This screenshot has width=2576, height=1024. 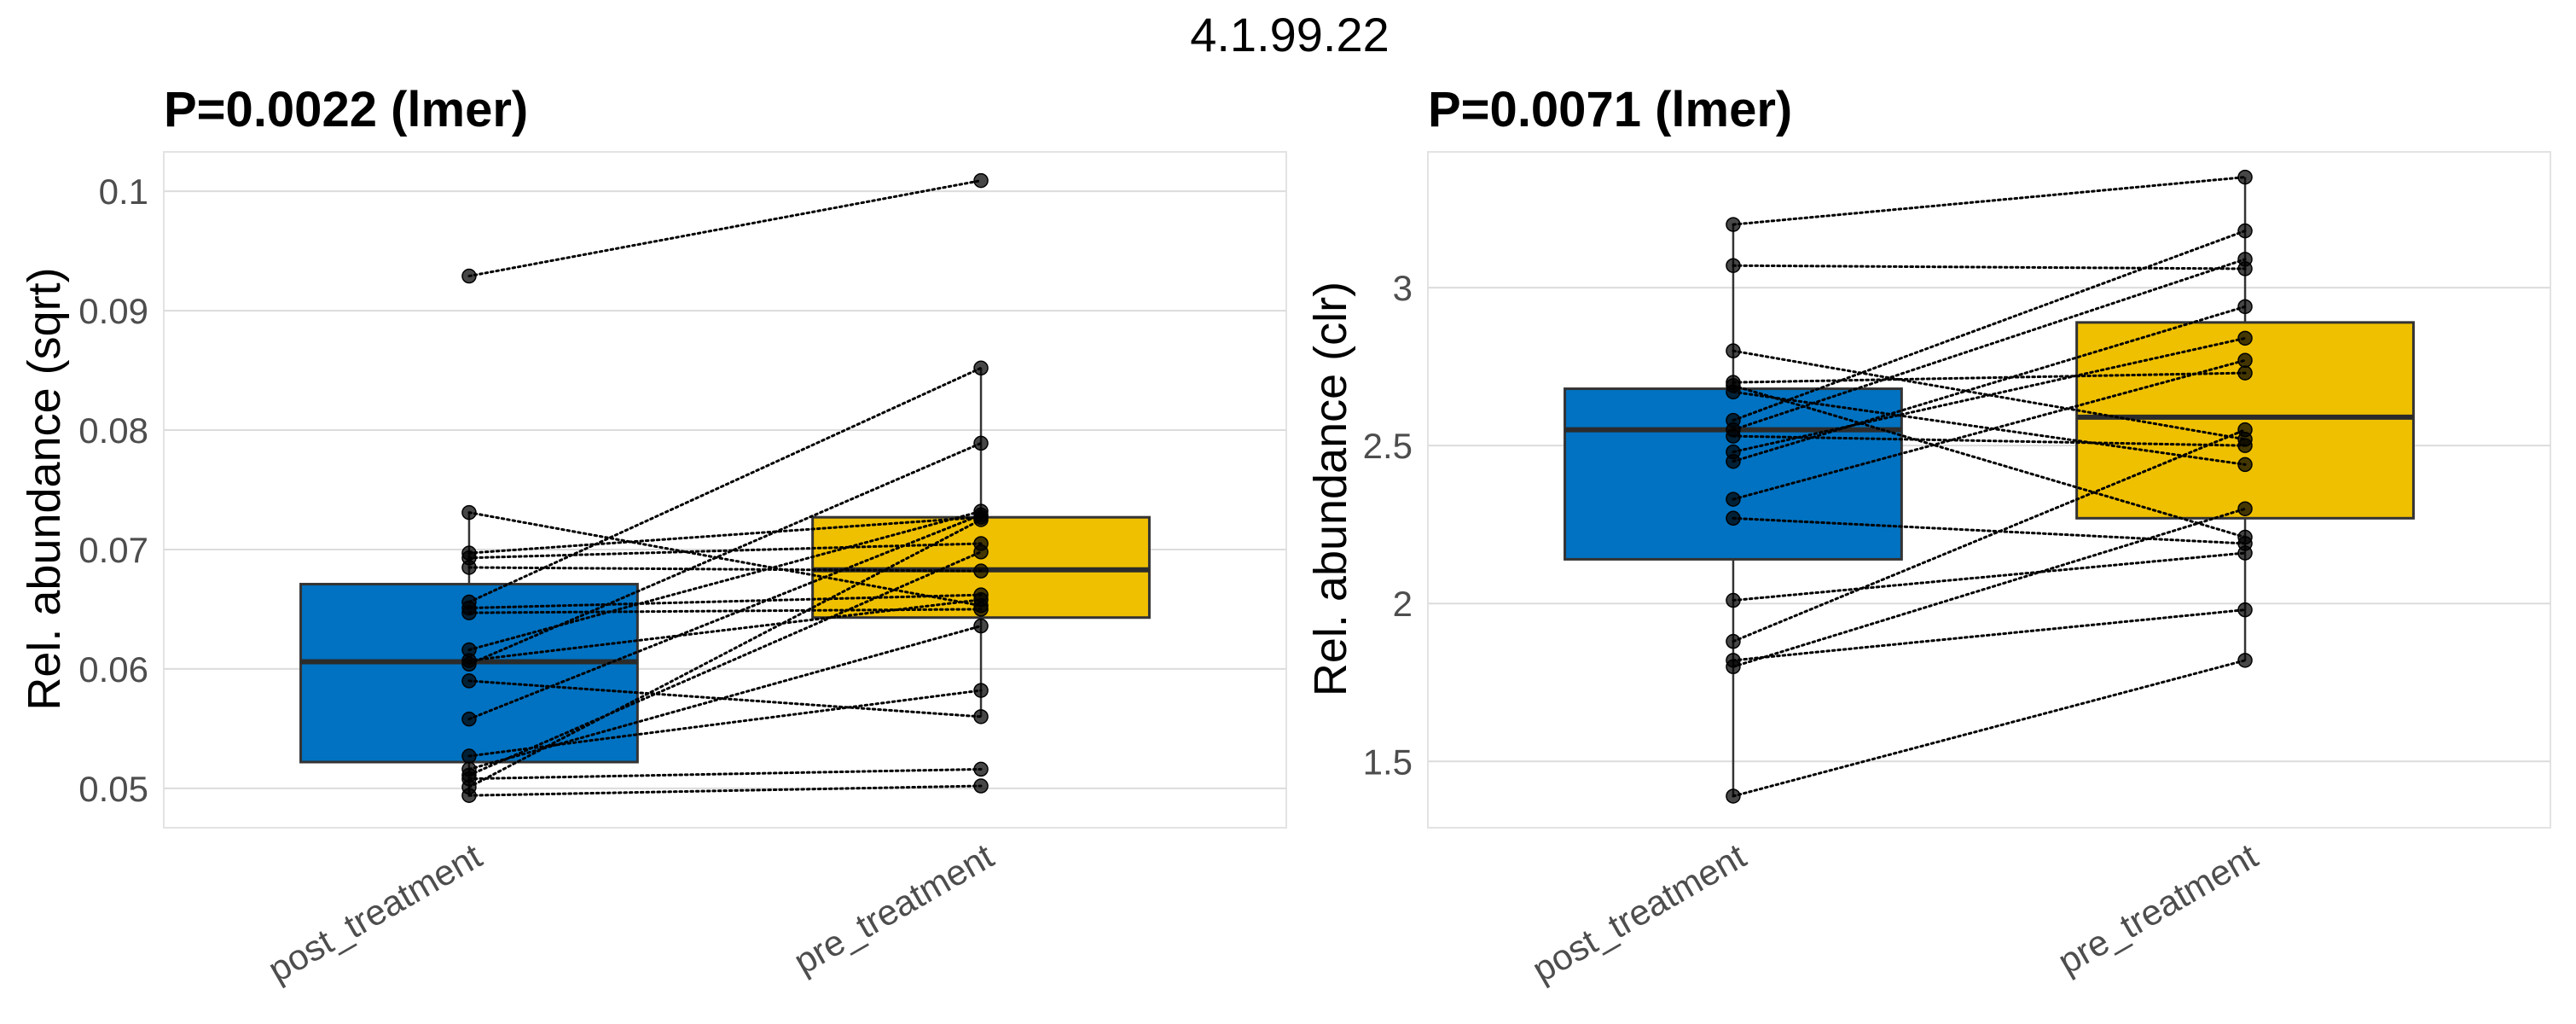 I want to click on y-tick-label: 3, so click(x=1403, y=288).